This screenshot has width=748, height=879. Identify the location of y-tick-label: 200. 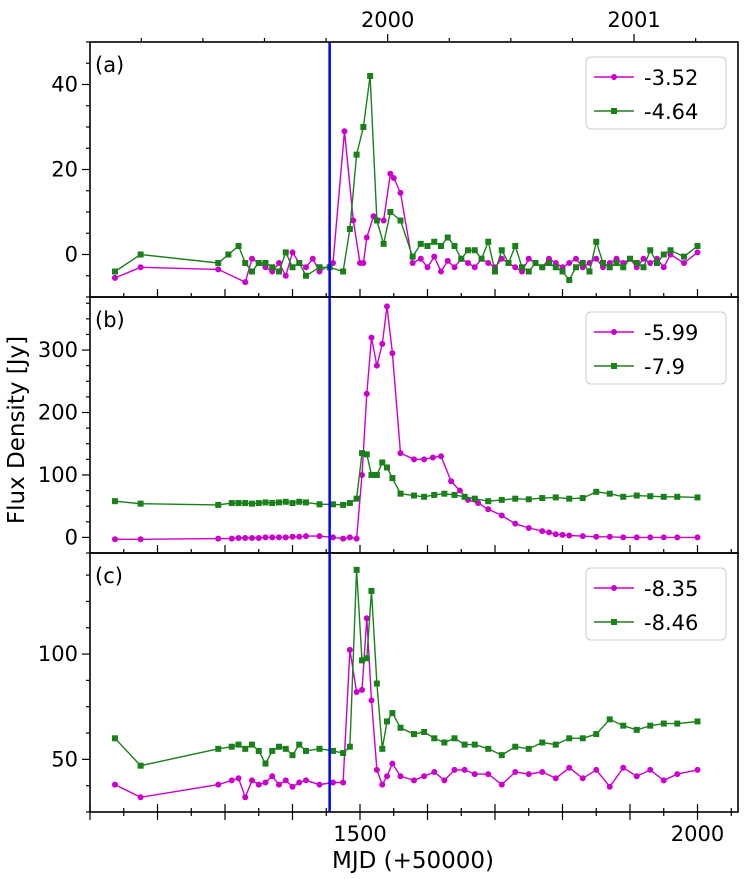
(58, 413).